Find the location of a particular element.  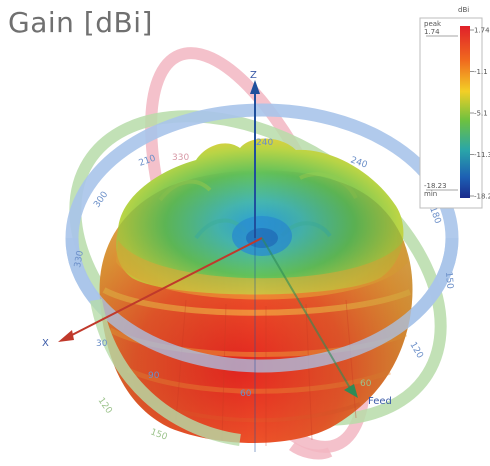

ring-label: 240 is located at coordinates (264, 143).